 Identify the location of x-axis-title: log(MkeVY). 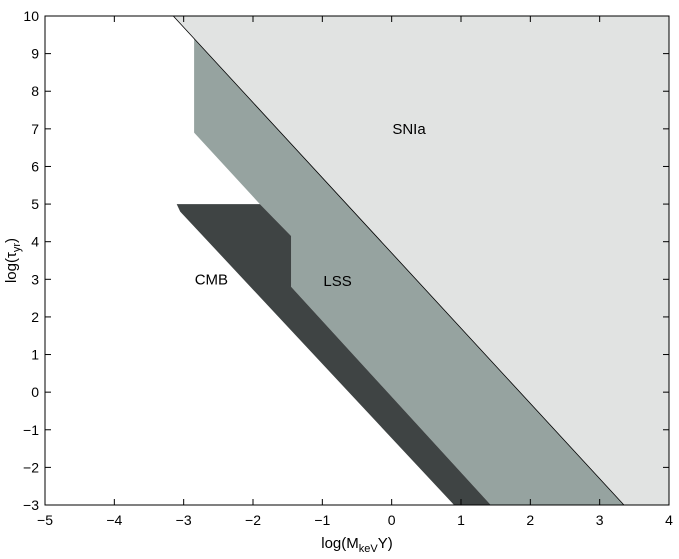
(356, 545).